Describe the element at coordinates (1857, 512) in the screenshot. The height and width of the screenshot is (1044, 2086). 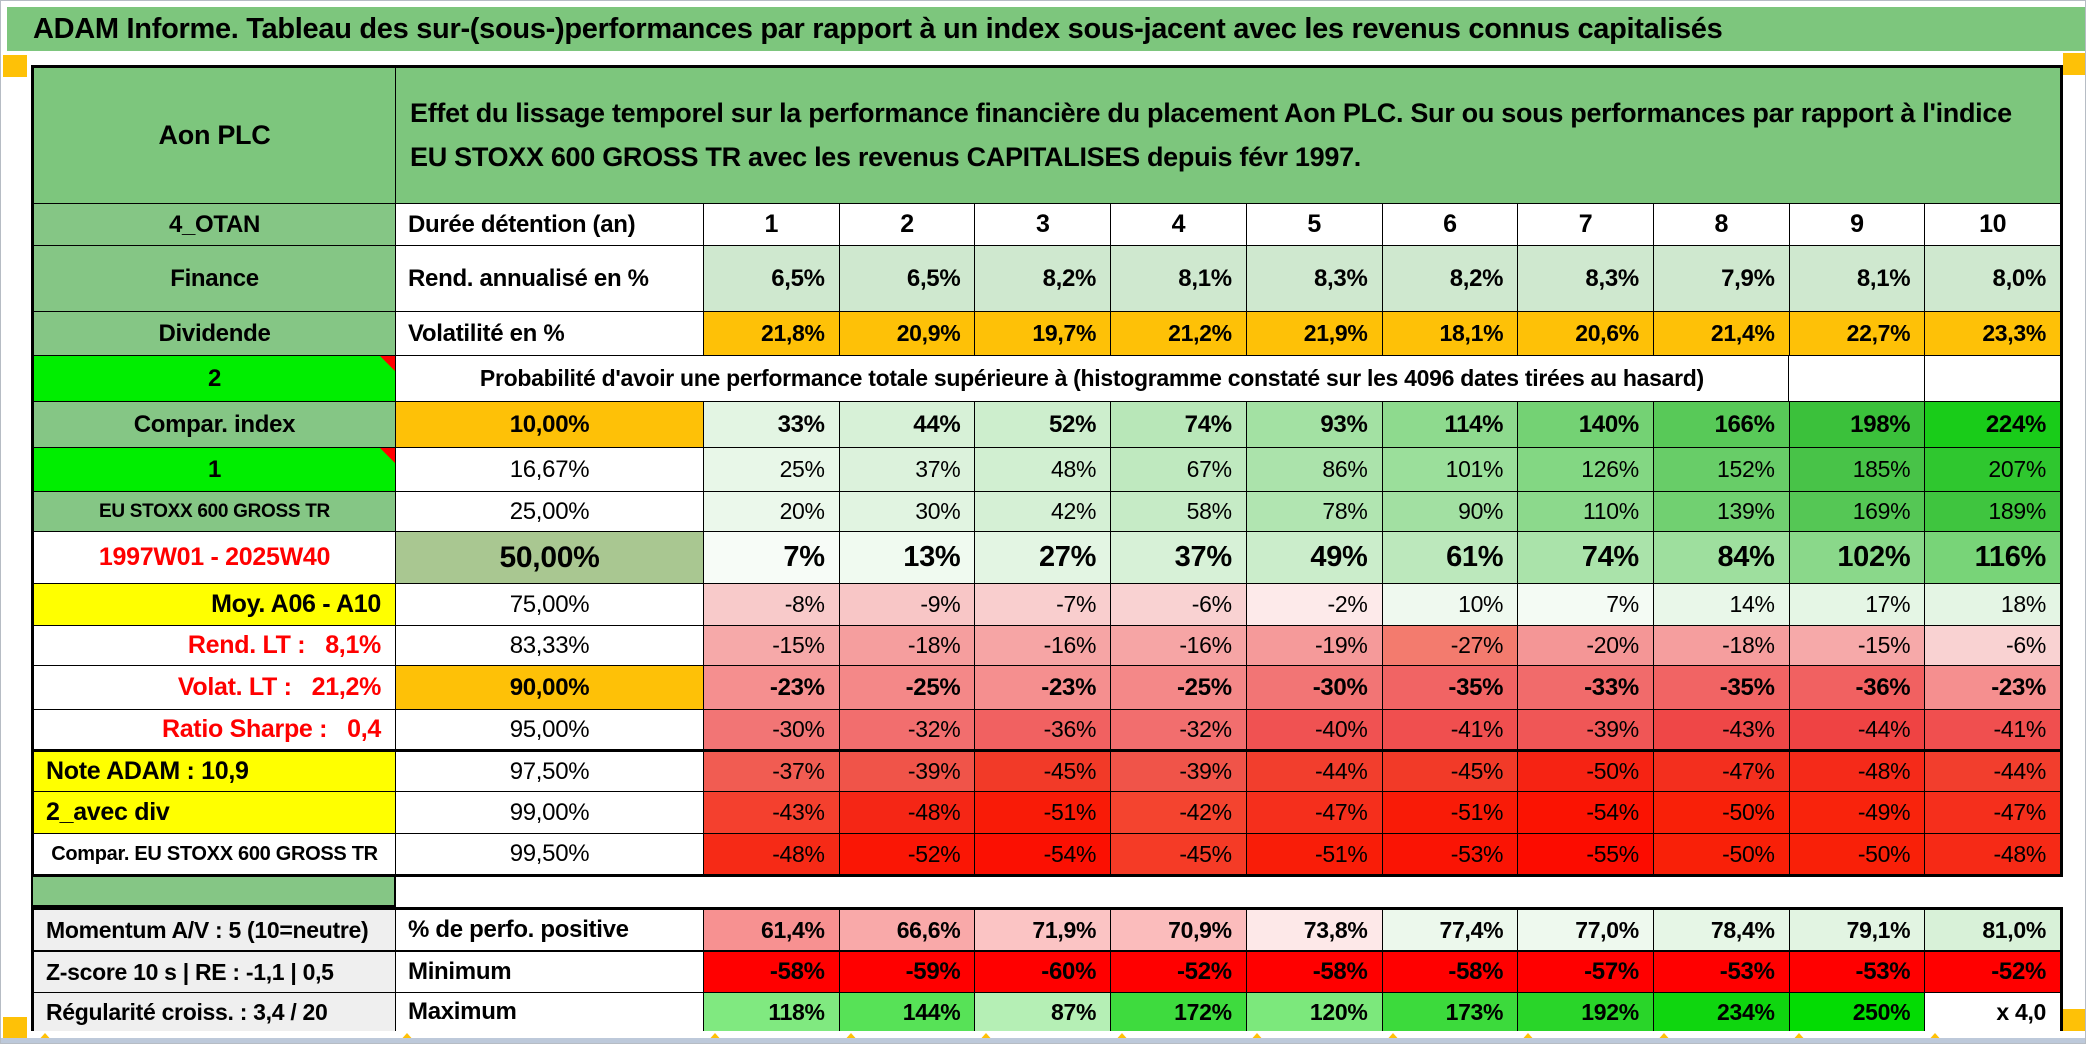
I see `probability-3-value-9: 169%` at that location.